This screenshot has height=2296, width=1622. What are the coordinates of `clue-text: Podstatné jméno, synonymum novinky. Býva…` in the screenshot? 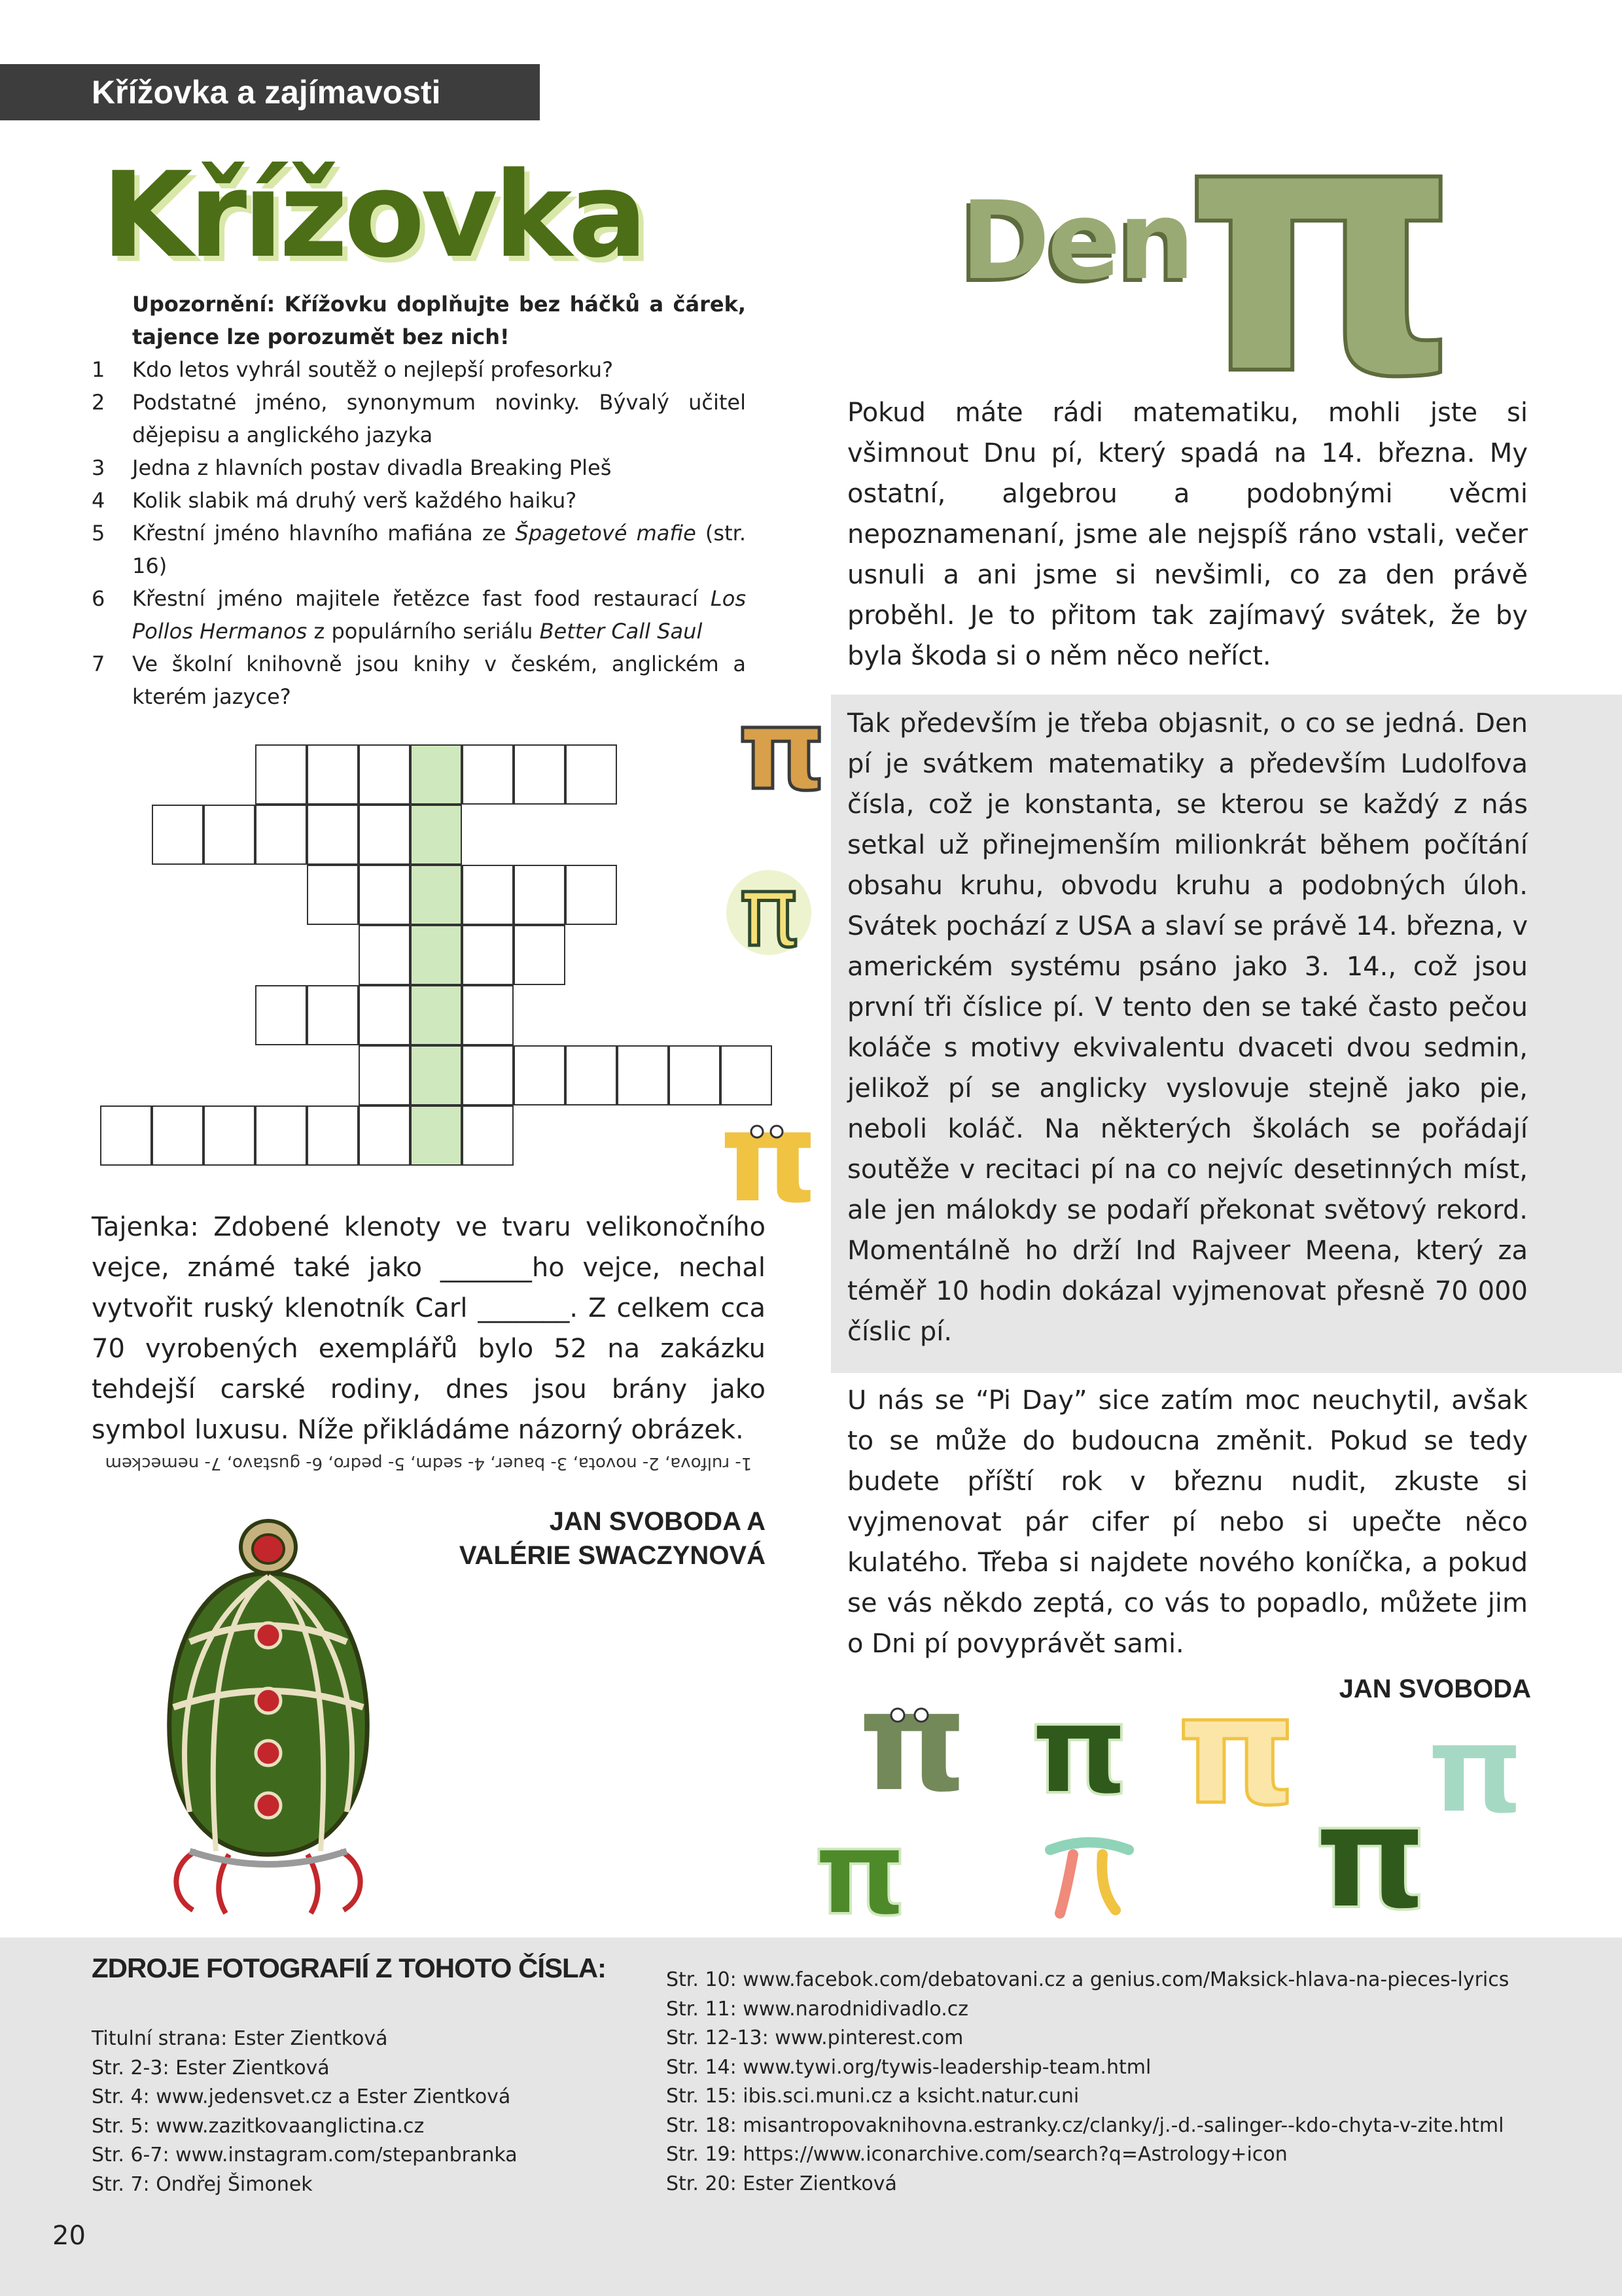 It's located at (439, 418).